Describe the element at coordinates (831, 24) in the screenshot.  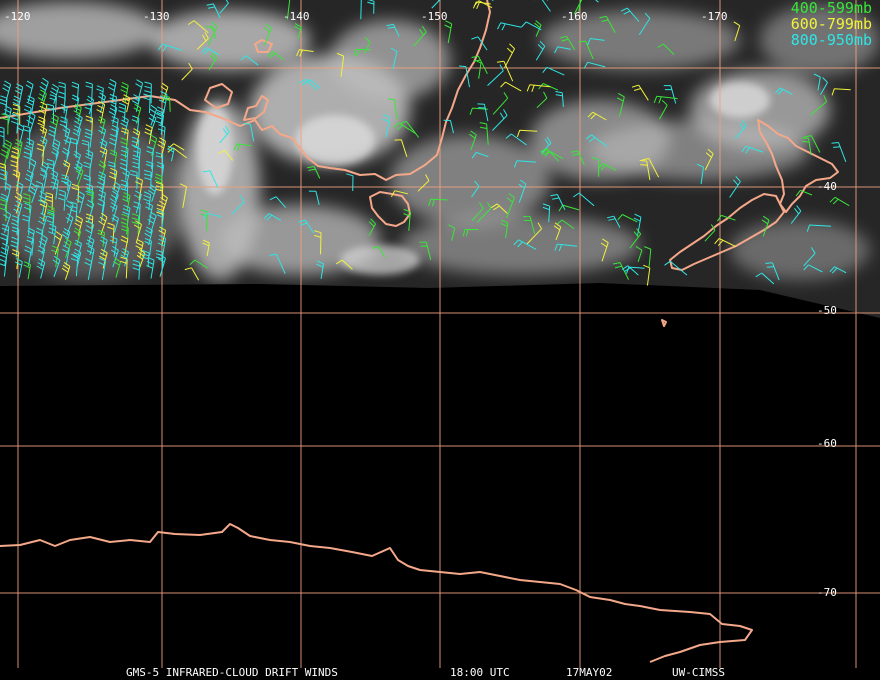
I see `pressure-legend: 400-599mb 600-799mb 800-950mb` at that location.